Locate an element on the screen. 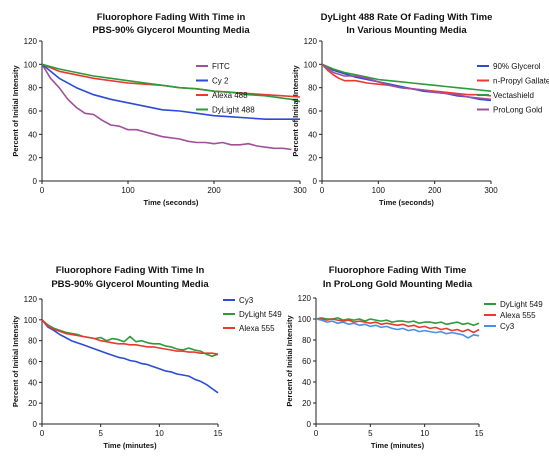 This screenshot has height=456, width=549. series-line-n-propyl-gallate is located at coordinates (406, 80).